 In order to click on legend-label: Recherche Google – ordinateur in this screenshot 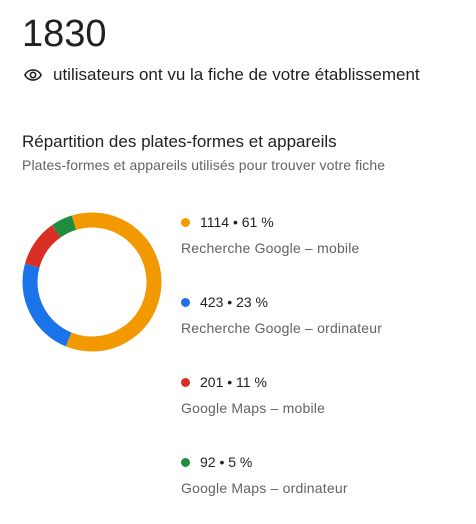, I will do `click(282, 328)`.